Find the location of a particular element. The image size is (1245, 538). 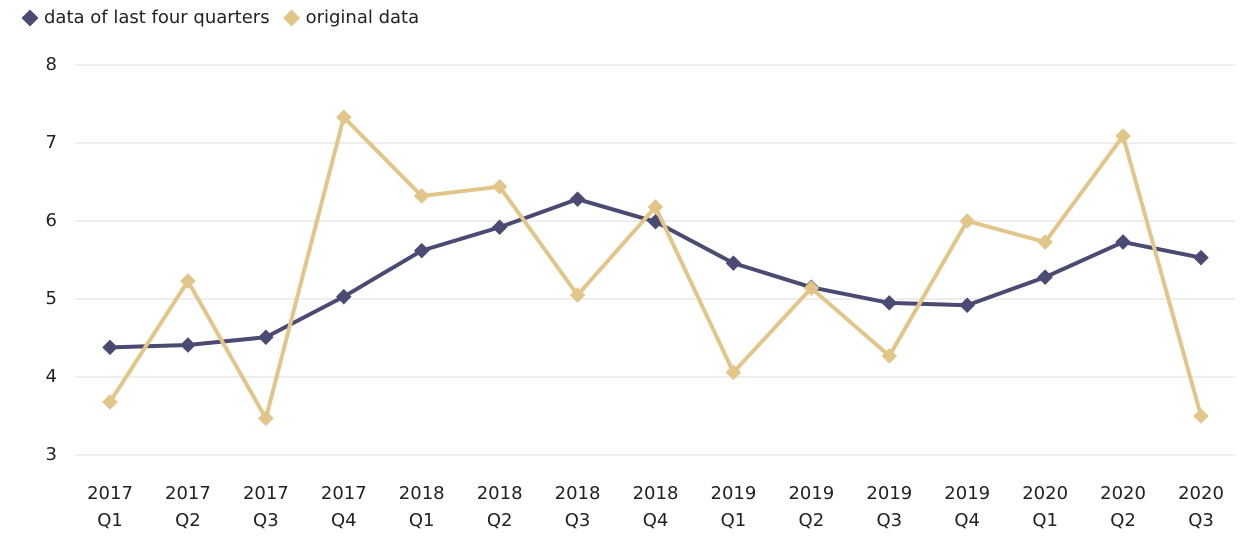

y-tick-label: 3 is located at coordinates (51, 454).